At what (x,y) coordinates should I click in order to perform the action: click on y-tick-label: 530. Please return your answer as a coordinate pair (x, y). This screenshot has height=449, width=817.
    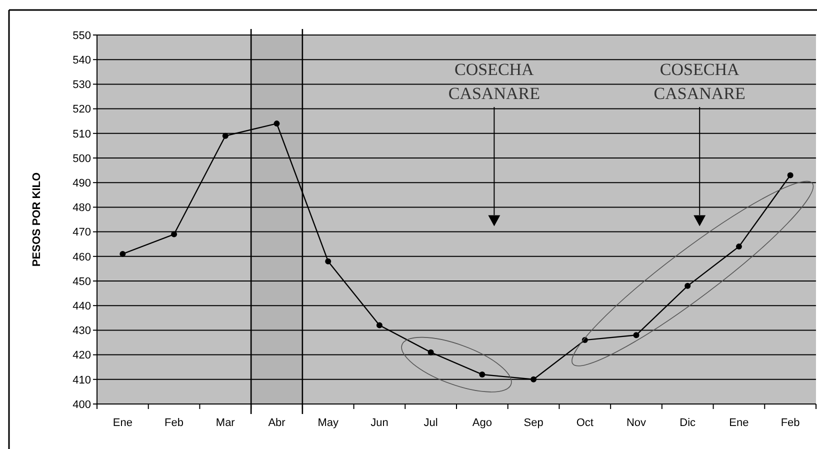
    Looking at the image, I should click on (81, 85).